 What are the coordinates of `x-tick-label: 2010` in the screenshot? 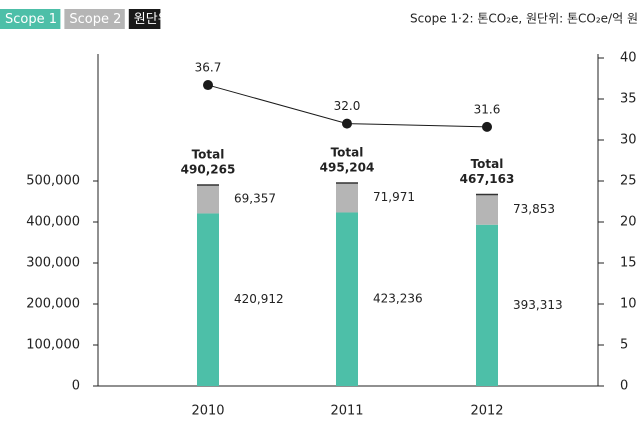 It's located at (207, 411).